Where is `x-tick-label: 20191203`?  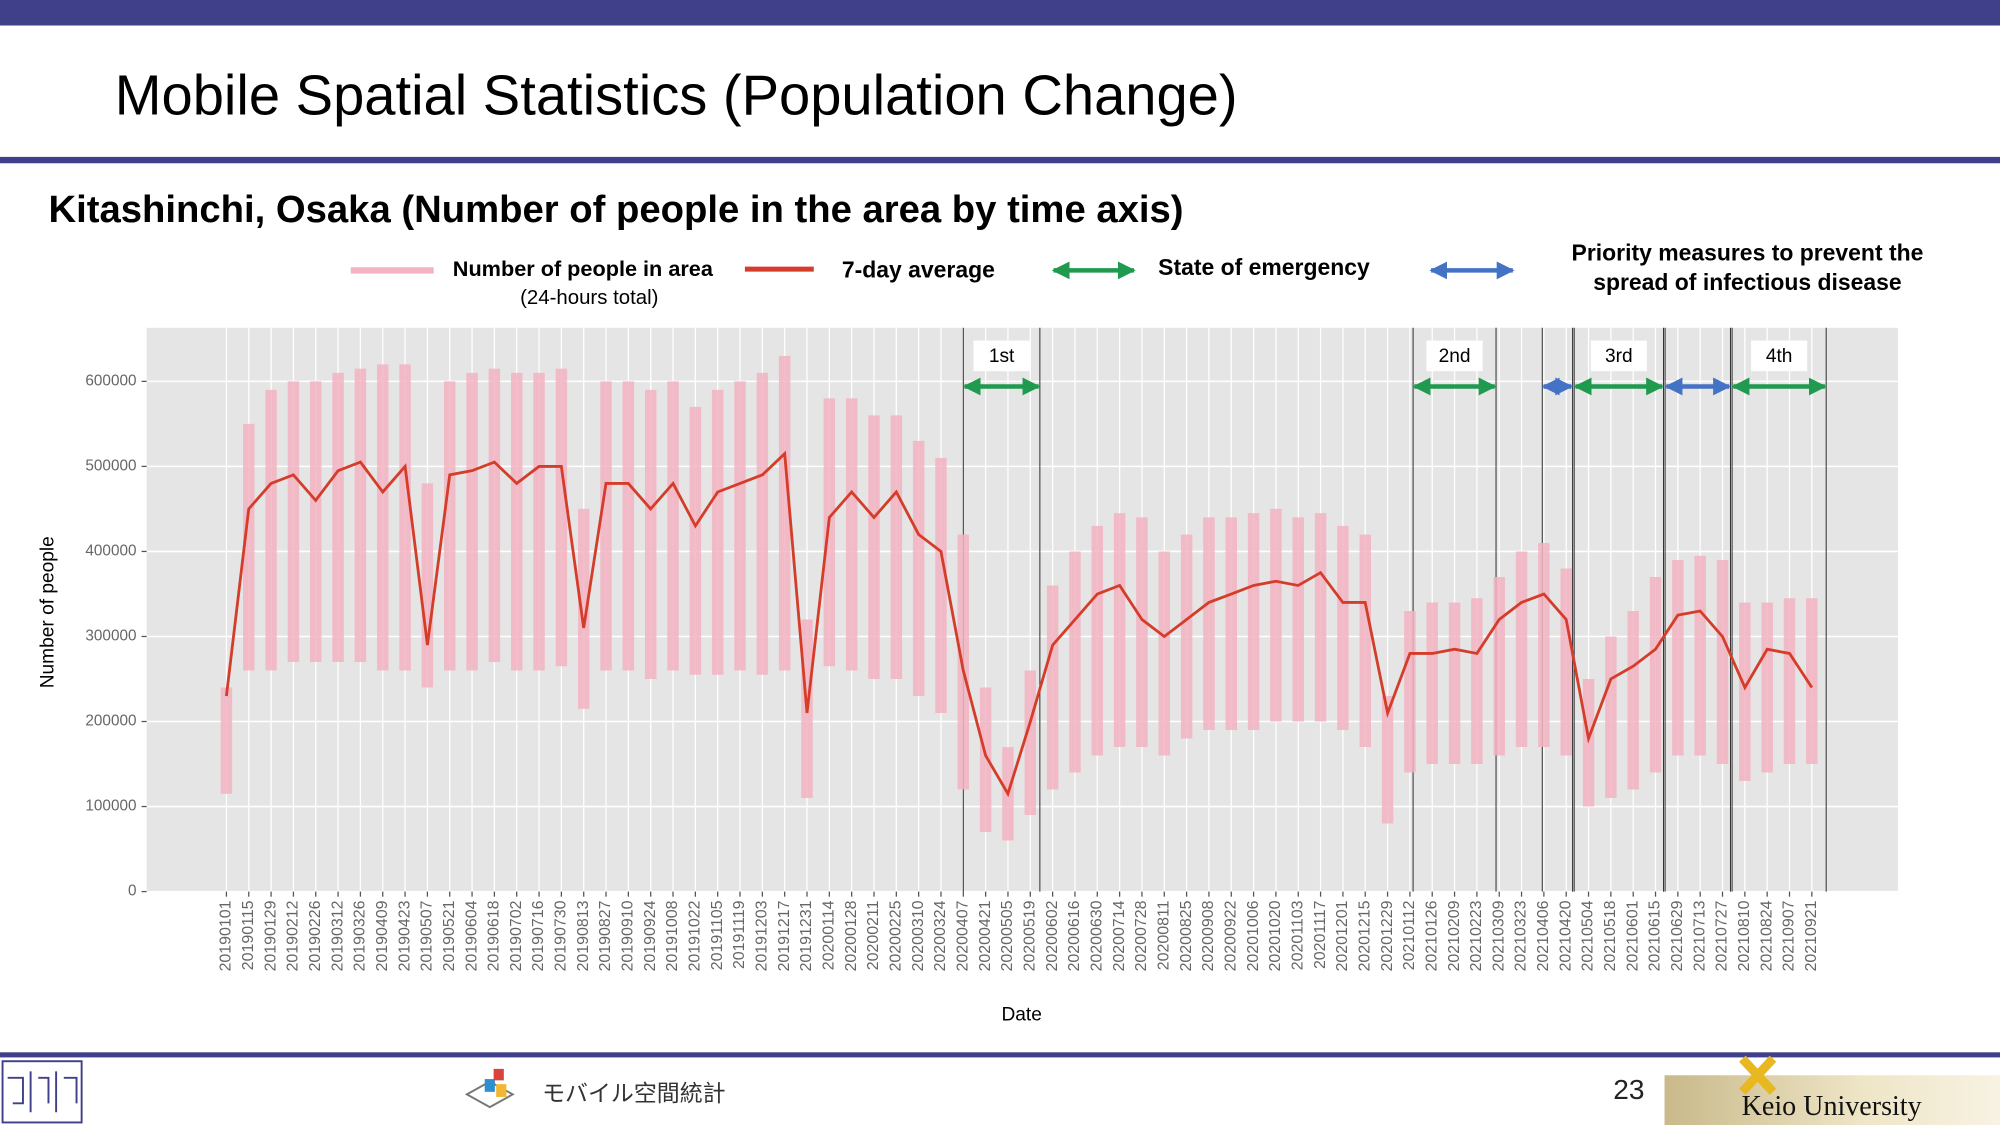
x-tick-label: 20191203 is located at coordinates (762, 935).